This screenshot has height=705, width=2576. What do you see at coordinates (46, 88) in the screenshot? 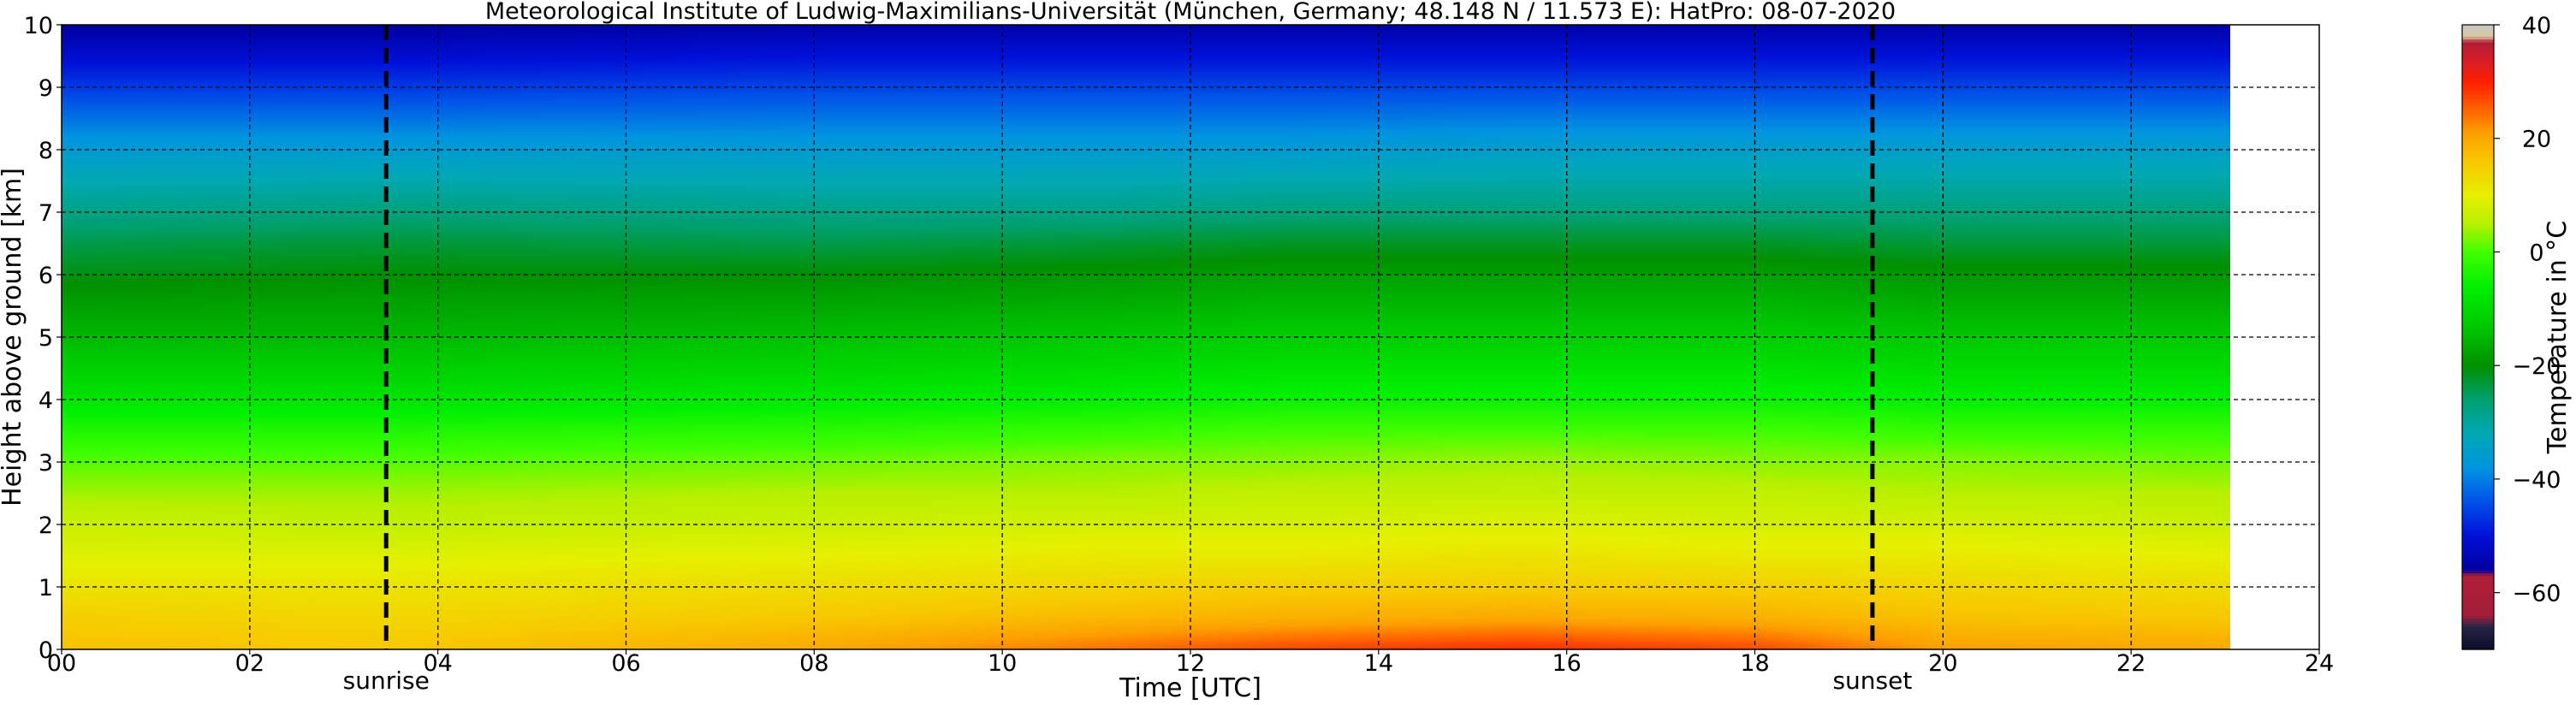
I see `y-tick-label: 9` at bounding box center [46, 88].